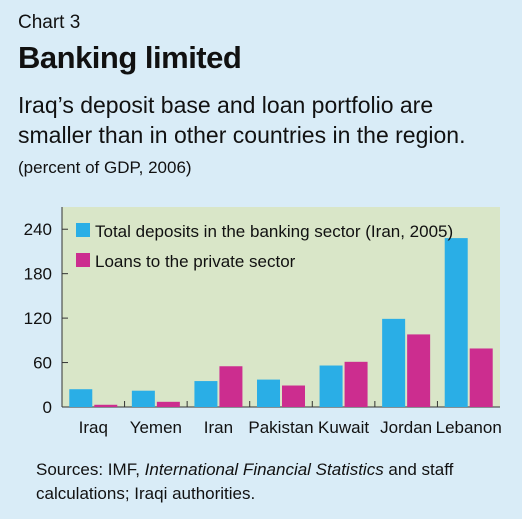 The height and width of the screenshot is (519, 522). What do you see at coordinates (83, 230) in the screenshot?
I see `legend-swatch-deposits` at bounding box center [83, 230].